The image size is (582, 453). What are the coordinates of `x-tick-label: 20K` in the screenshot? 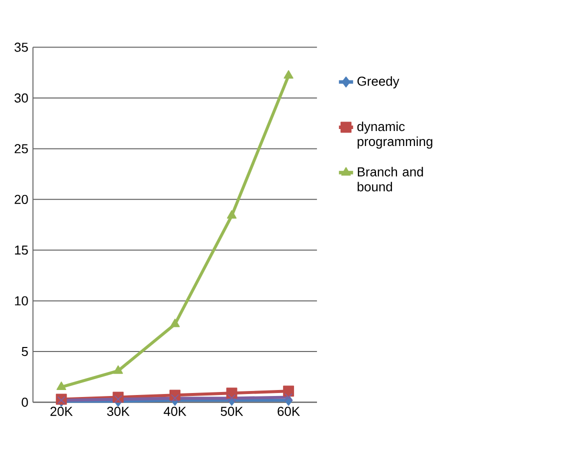 It's located at (61, 411).